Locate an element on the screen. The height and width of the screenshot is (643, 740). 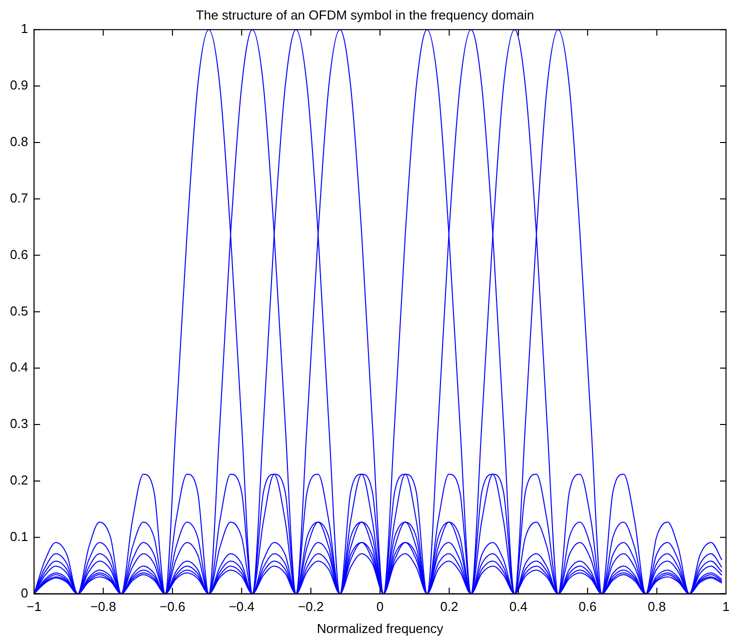
x-tick-label: 0.2 is located at coordinates (449, 606).